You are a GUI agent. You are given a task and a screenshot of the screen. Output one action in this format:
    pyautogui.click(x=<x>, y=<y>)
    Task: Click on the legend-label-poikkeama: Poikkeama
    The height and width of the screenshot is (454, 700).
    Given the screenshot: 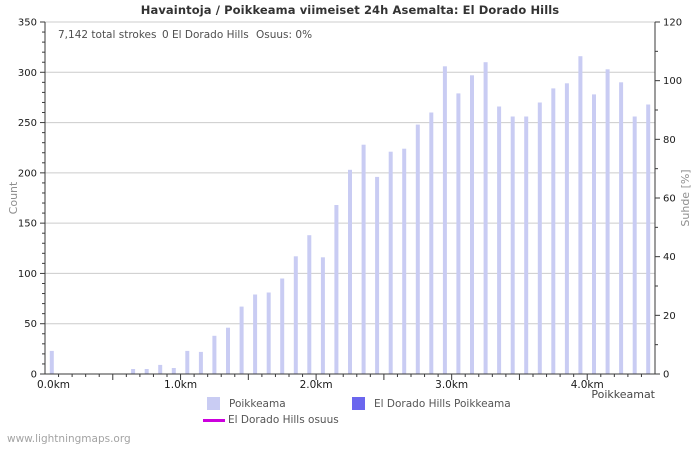 What is the action you would take?
    pyautogui.click(x=257, y=404)
    